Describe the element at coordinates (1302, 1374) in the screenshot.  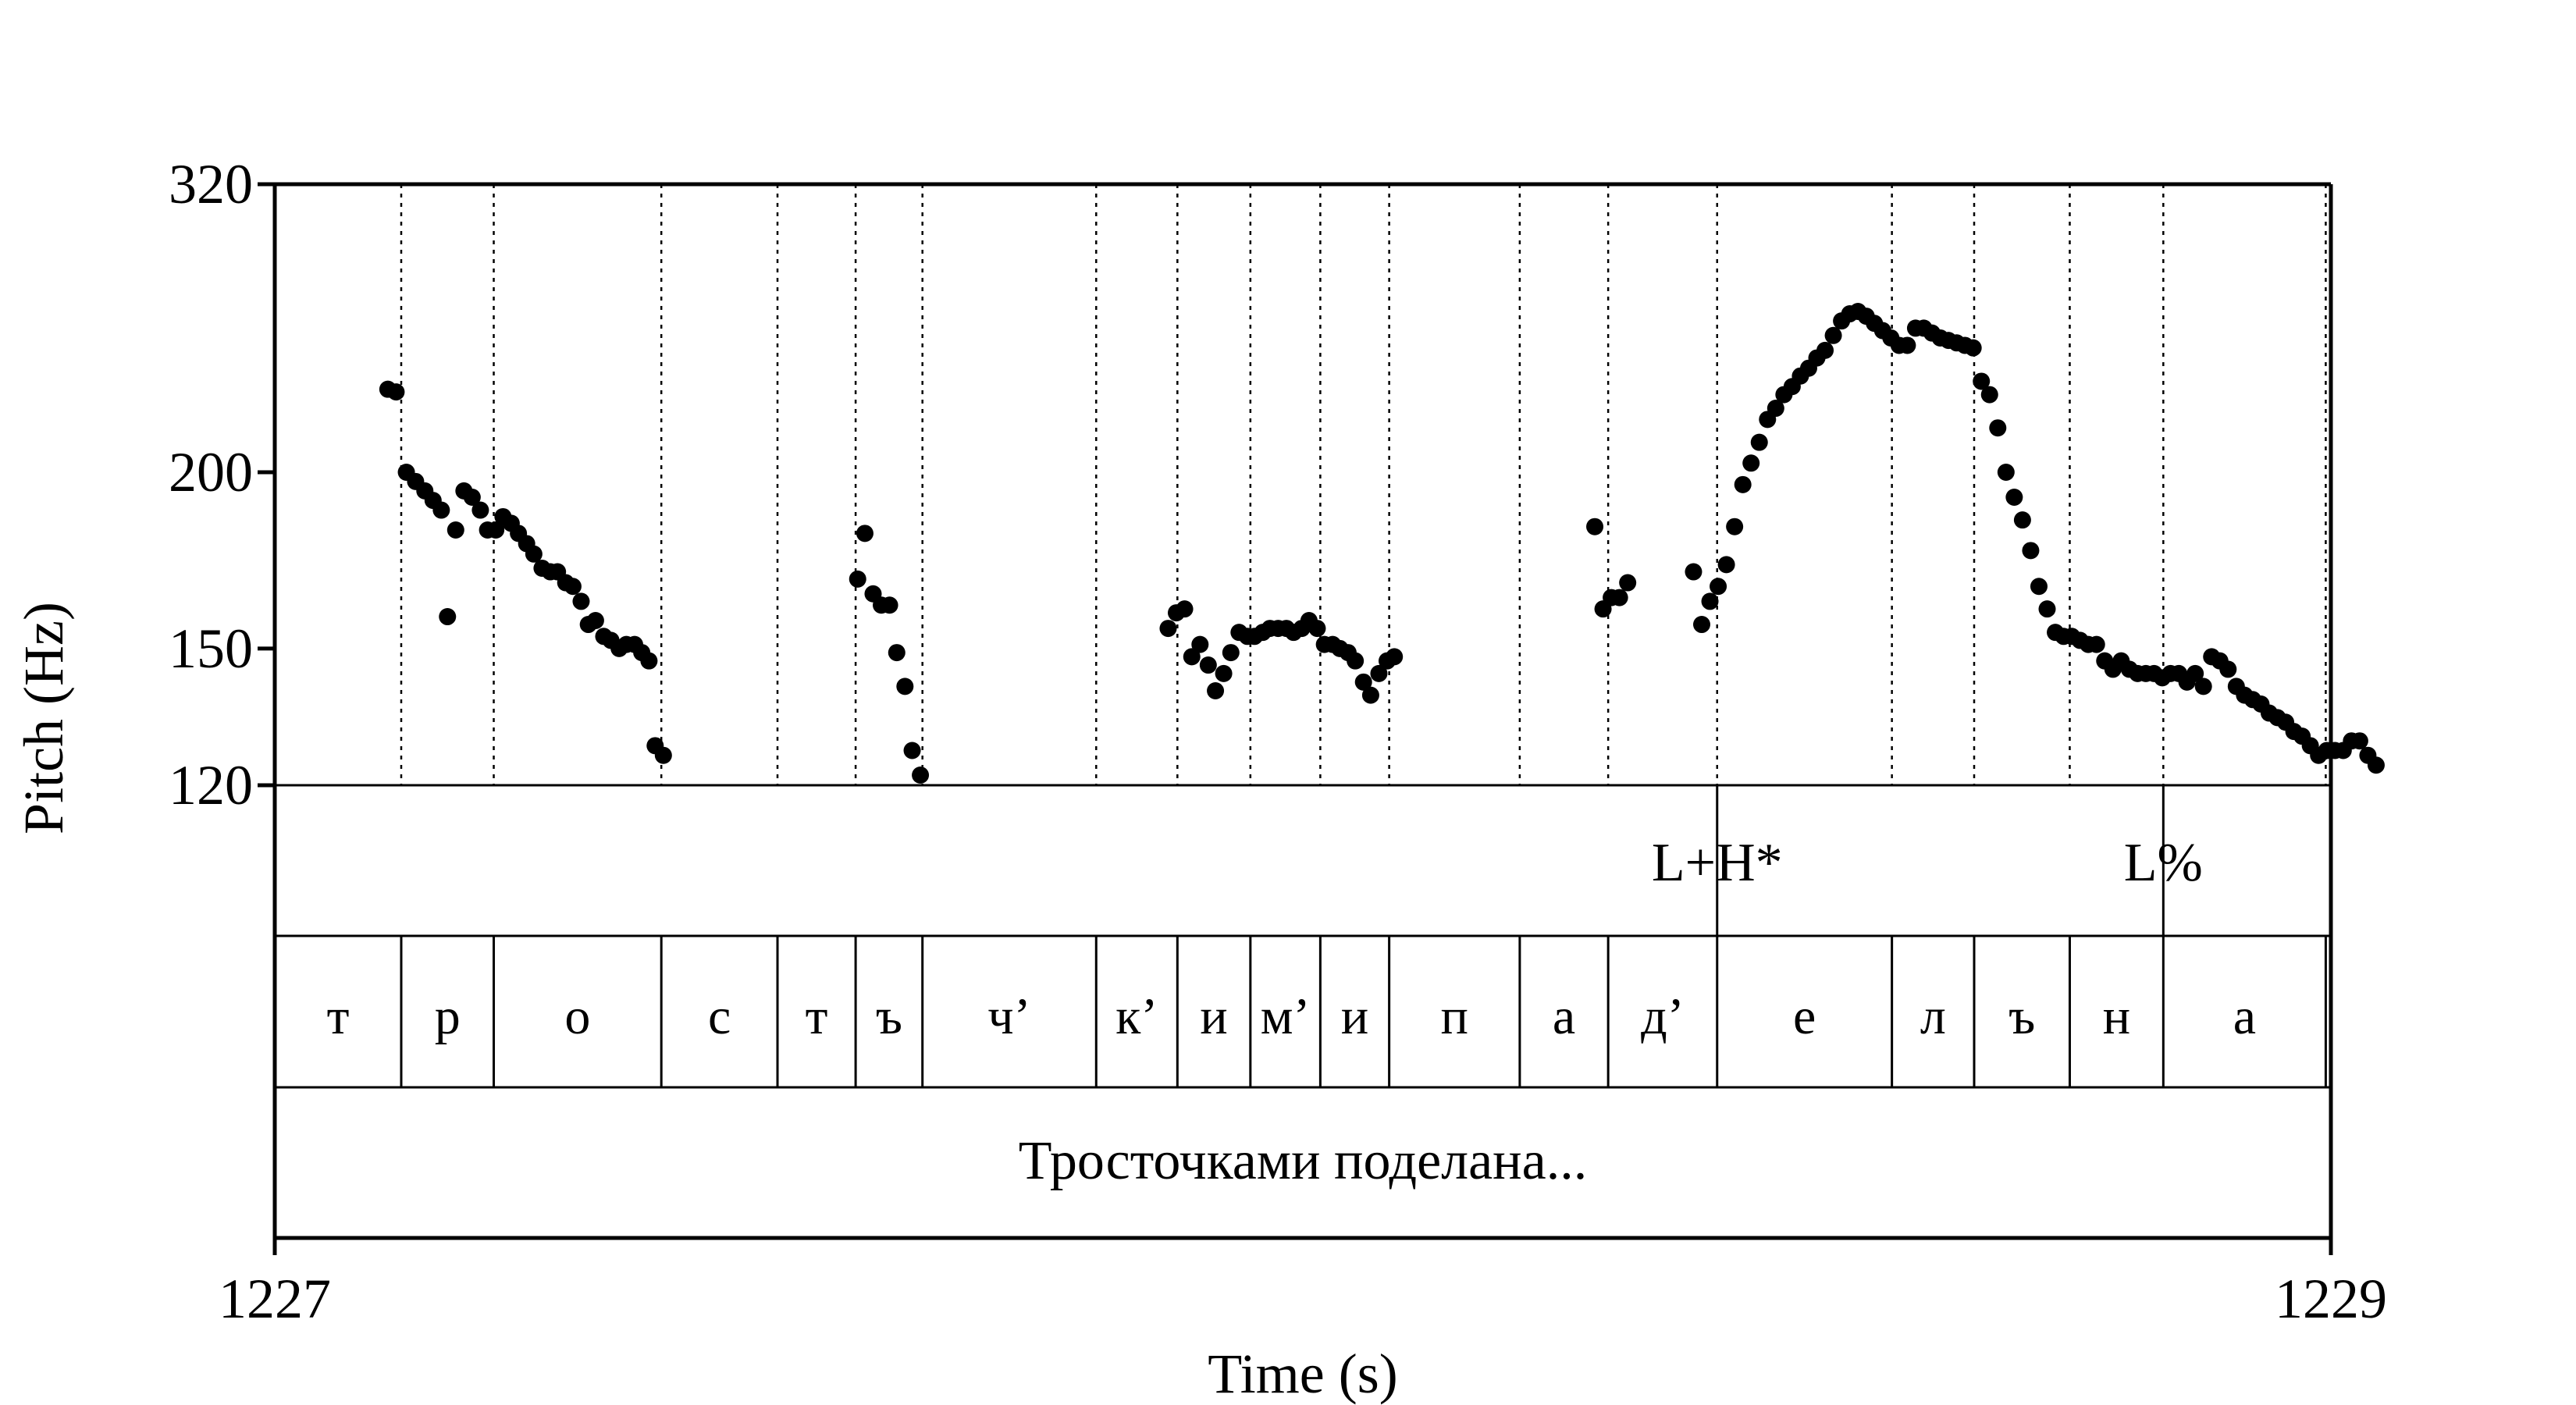
I see `x-axis-title: Time (s)` at that location.